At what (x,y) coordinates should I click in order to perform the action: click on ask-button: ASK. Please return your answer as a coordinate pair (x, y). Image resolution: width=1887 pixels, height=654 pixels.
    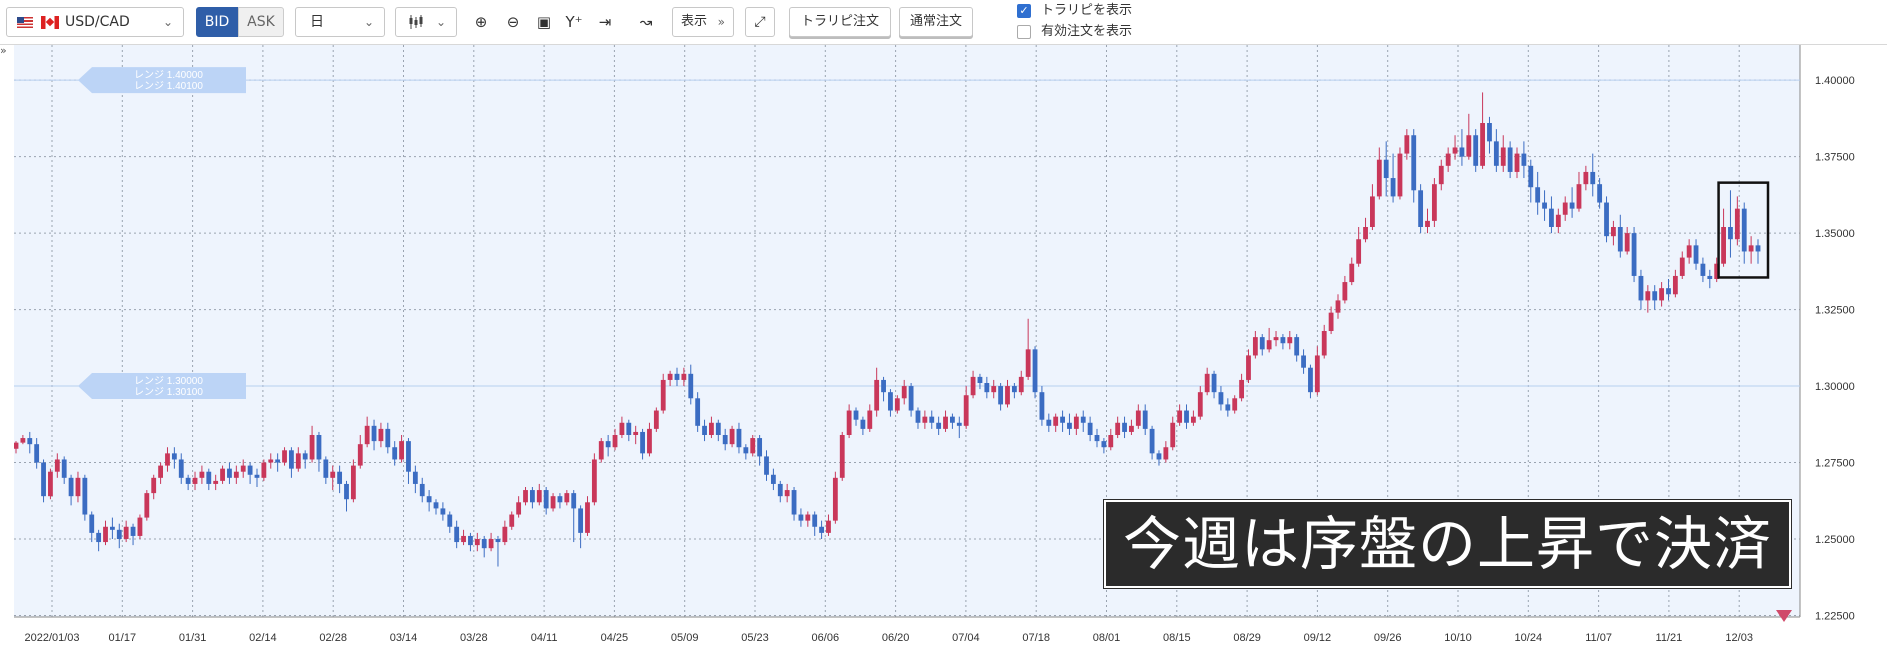
    Looking at the image, I should click on (261, 22).